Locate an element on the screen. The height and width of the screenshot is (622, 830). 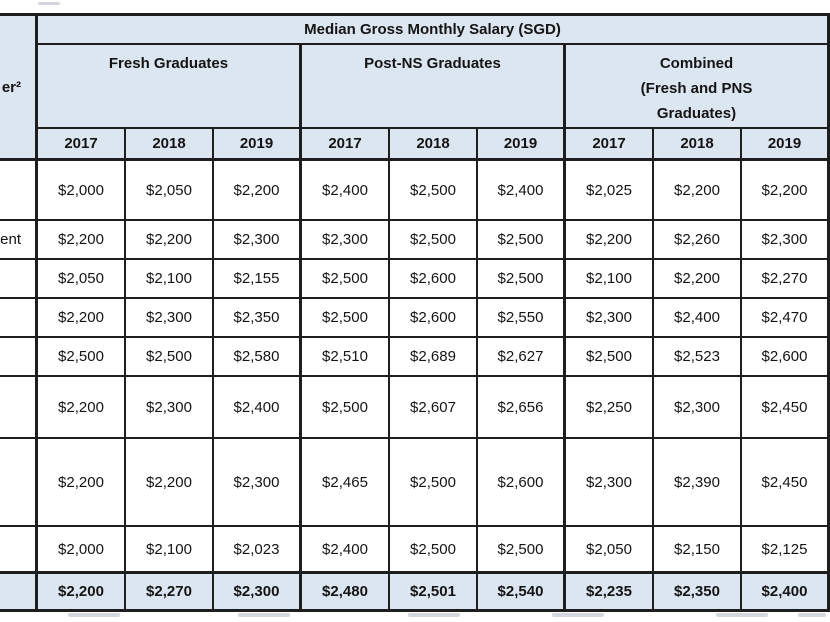
group-header-post-ns-graduates: Post-NS Graduates is located at coordinates (434, 87).